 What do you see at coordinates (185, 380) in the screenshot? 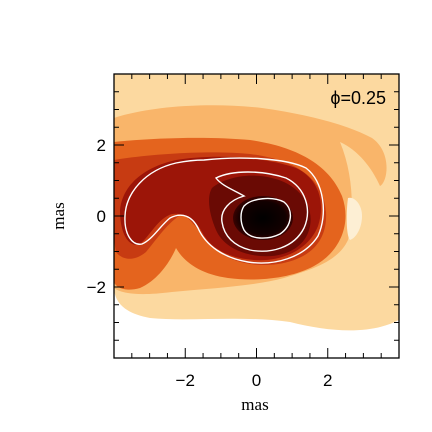
I see `x-tick-label: −2` at bounding box center [185, 380].